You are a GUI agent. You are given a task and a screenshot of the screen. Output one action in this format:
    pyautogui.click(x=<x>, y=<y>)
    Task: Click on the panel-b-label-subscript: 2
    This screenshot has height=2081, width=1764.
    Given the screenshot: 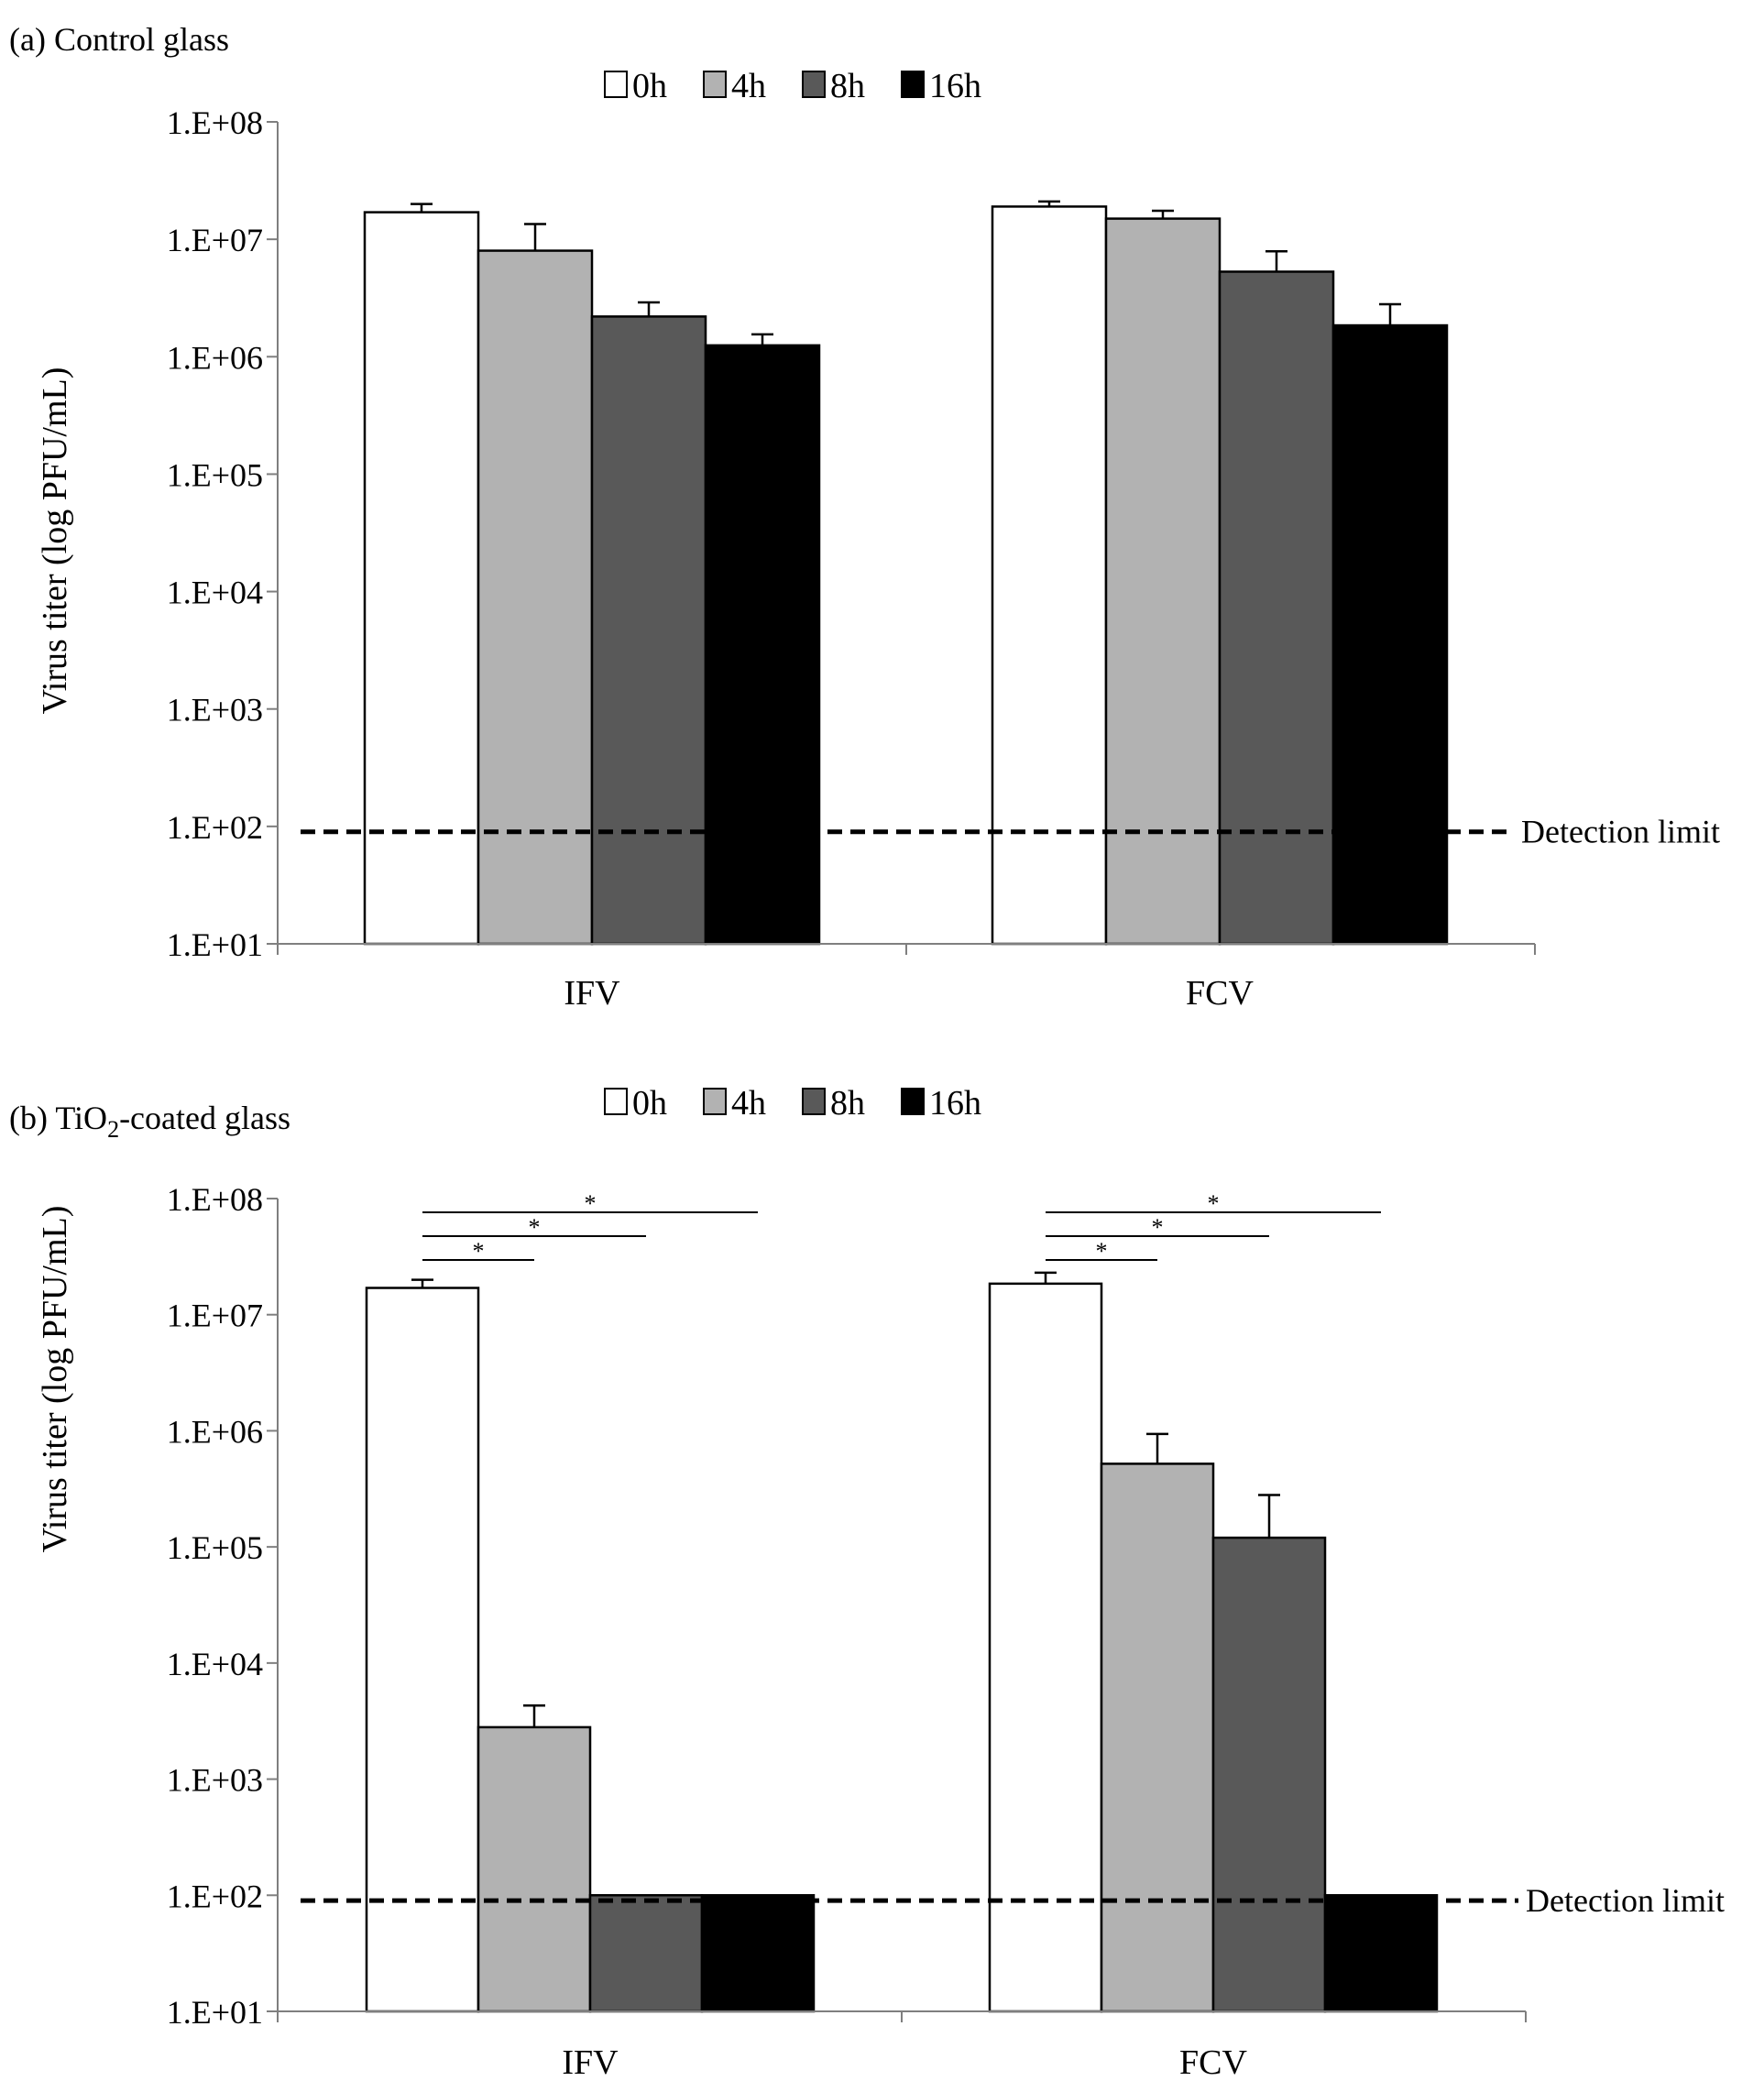 What is the action you would take?
    pyautogui.click(x=113, y=1129)
    